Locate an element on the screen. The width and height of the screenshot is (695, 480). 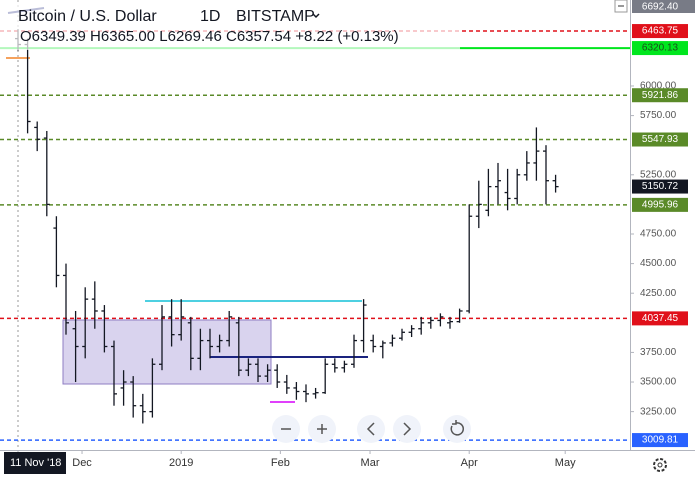
scroll-right is located at coordinates (407, 429).